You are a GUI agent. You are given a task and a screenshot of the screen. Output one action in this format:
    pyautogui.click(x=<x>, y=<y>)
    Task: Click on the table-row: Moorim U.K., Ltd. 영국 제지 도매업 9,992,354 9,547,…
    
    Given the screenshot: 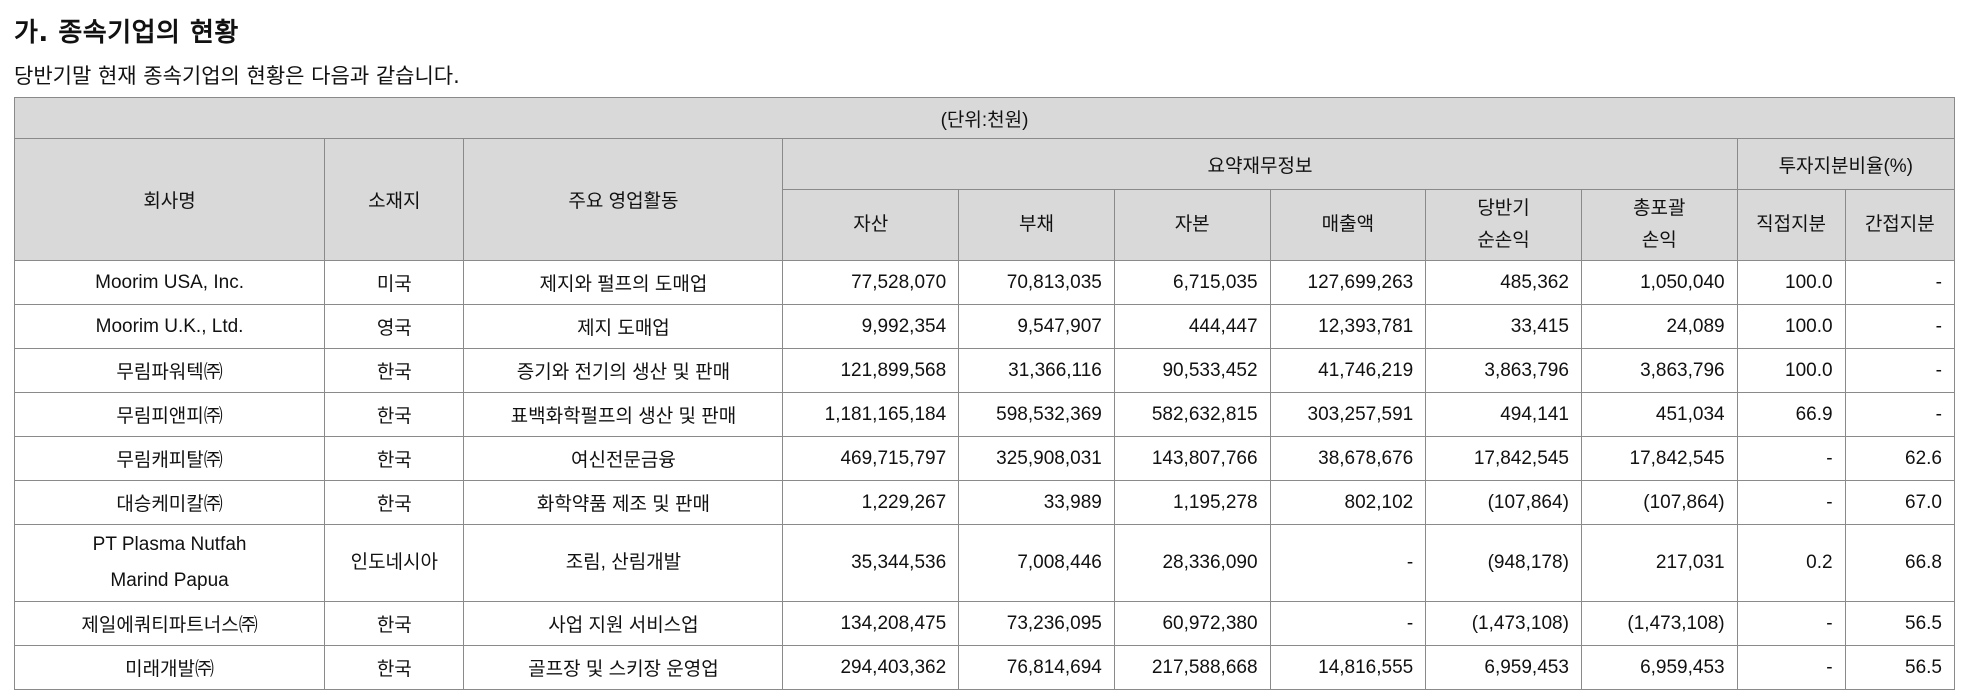 What is the action you would take?
    pyautogui.click(x=984, y=326)
    